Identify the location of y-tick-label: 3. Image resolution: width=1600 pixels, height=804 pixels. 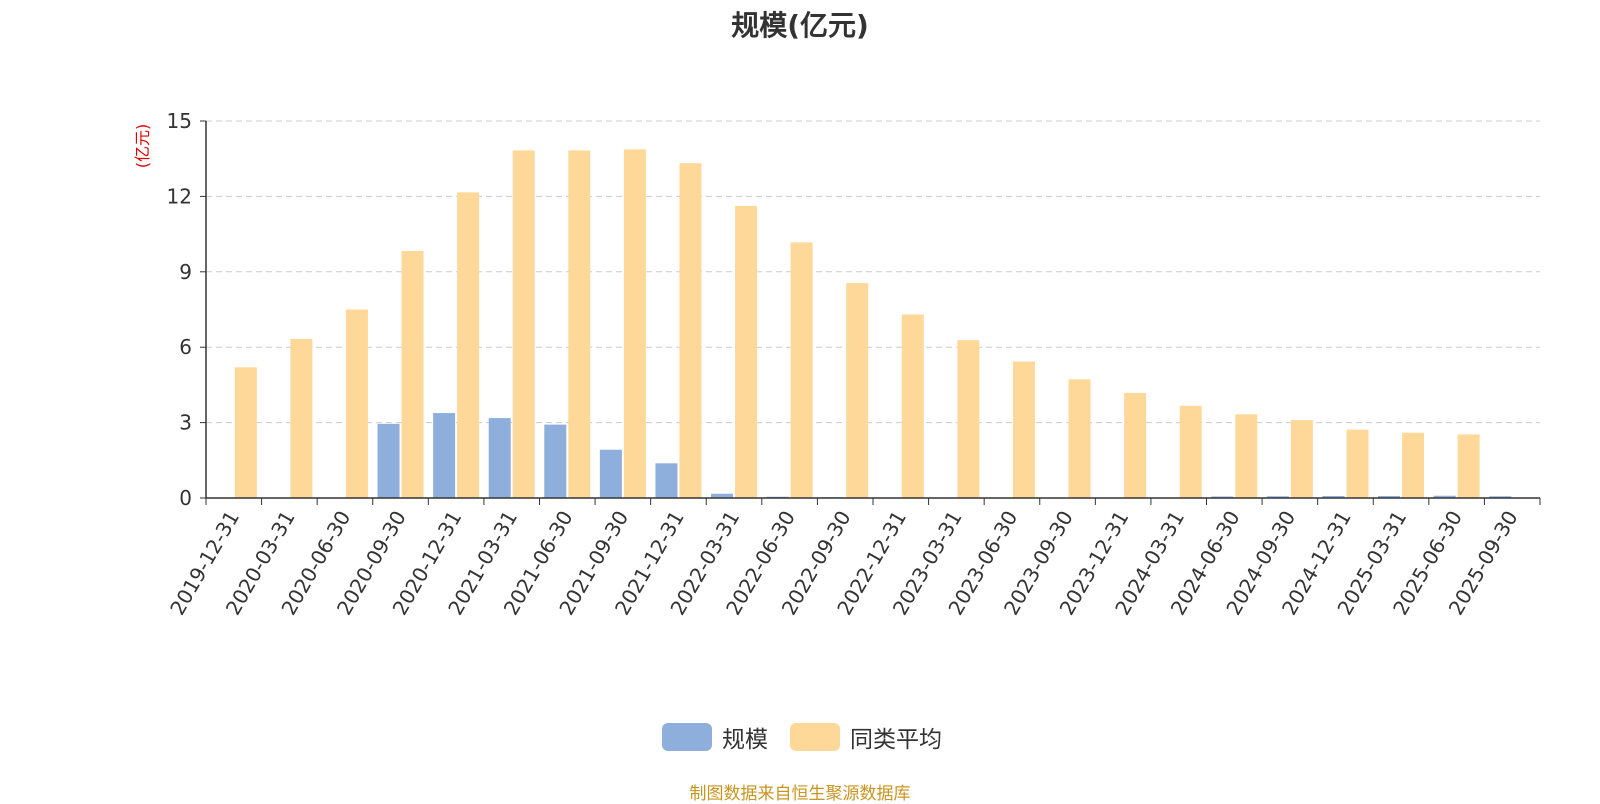
(185, 423).